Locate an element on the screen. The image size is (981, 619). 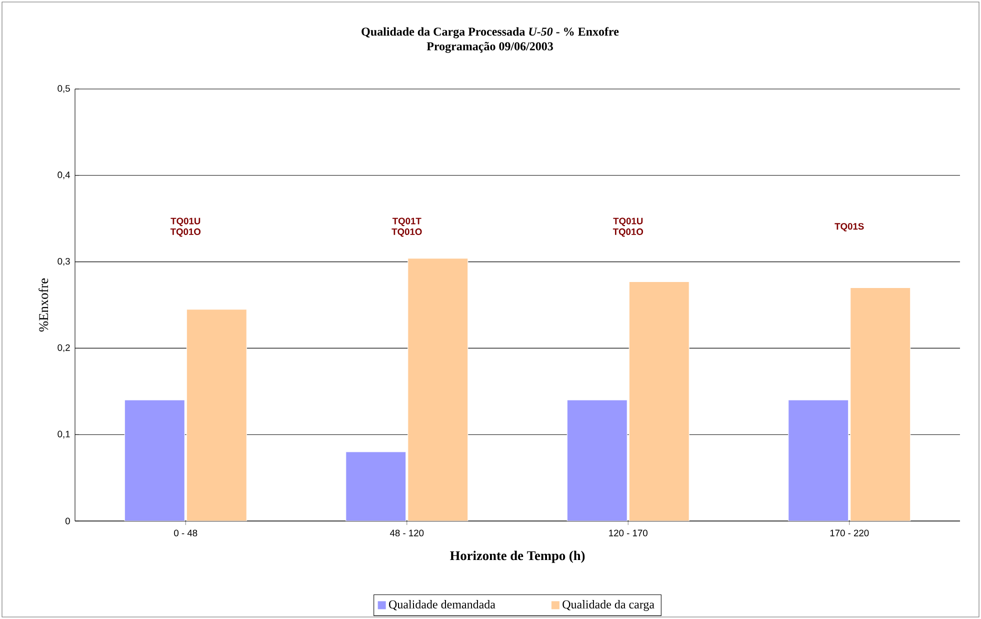
chart-subtitle: Programação 09/06/2003 is located at coordinates (489, 47).